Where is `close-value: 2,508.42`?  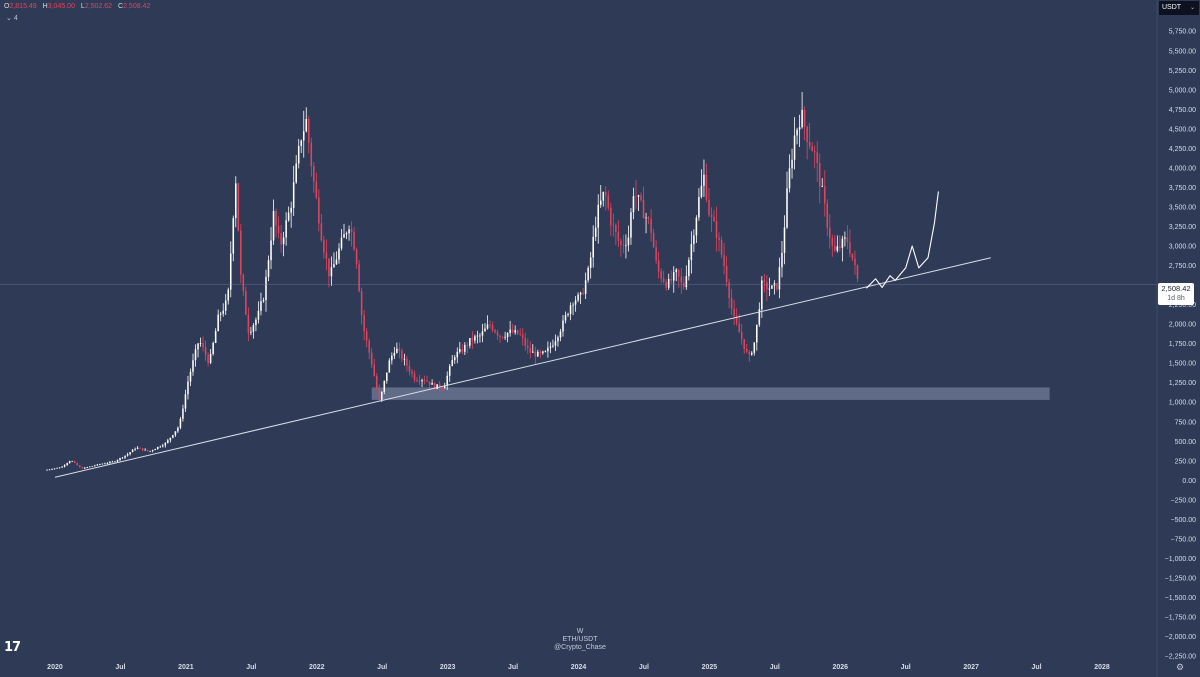
close-value: 2,508.42 is located at coordinates (137, 6).